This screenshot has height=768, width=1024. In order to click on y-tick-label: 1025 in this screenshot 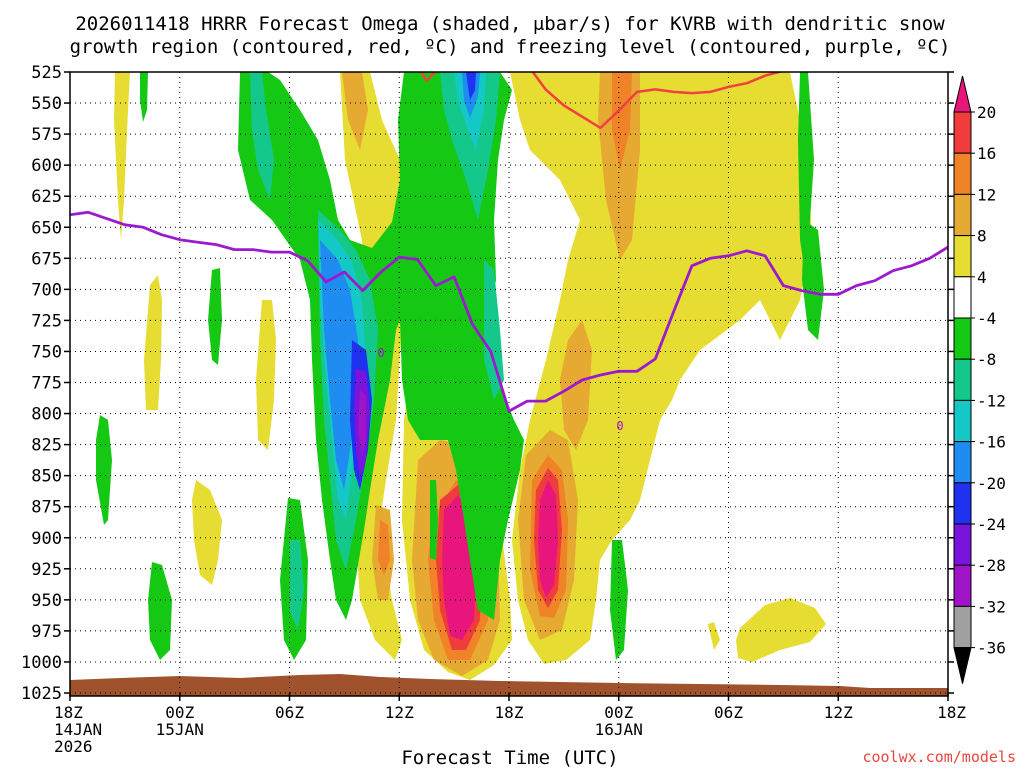, I will do `click(41, 694)`.